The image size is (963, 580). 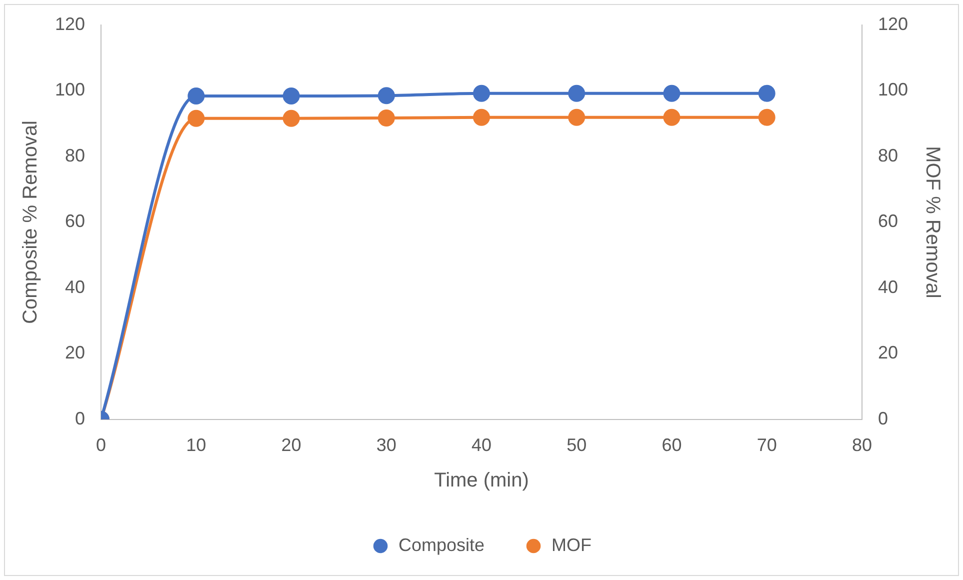 I want to click on y2-tick-label: 80, so click(x=888, y=155).